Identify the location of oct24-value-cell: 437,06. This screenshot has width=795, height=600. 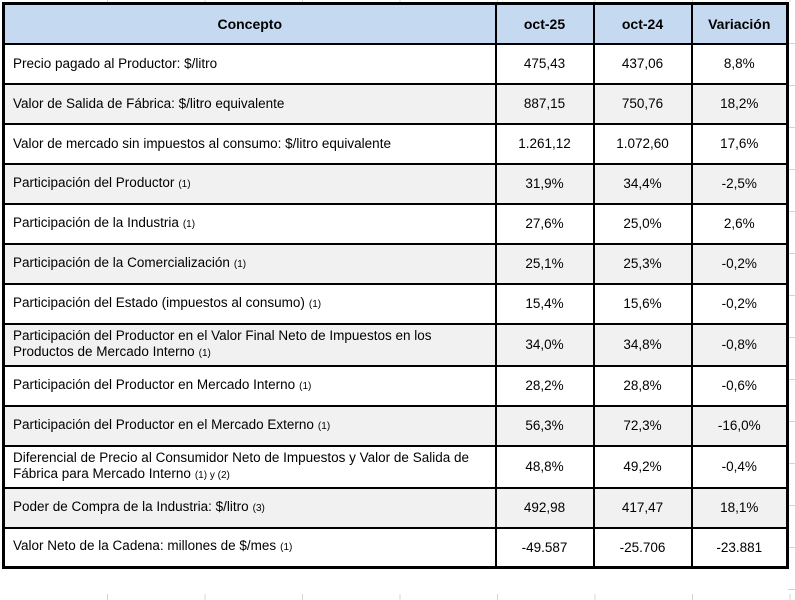
(642, 63).